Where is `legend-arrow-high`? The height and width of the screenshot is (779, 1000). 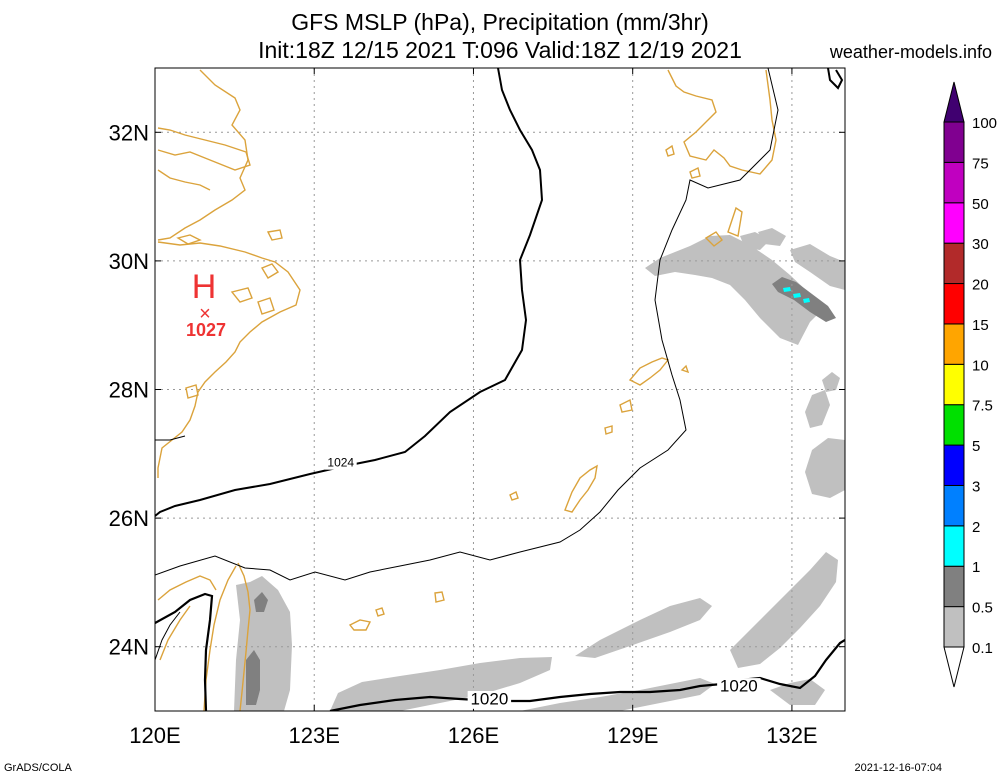
legend-arrow-high is located at coordinates (954, 102).